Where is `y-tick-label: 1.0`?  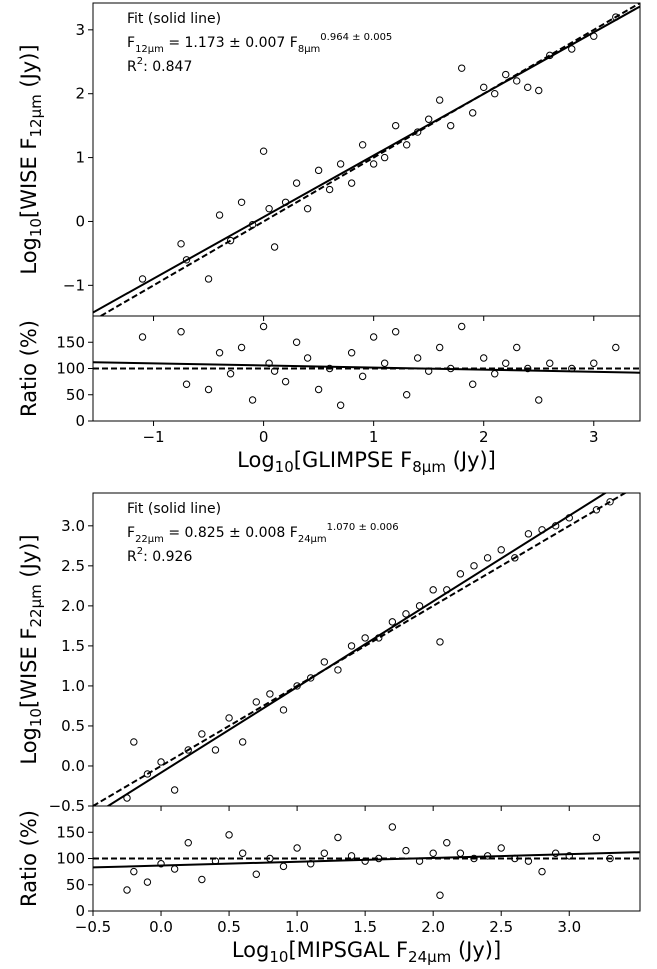
y-tick-label: 1.0 is located at coordinates (73, 686).